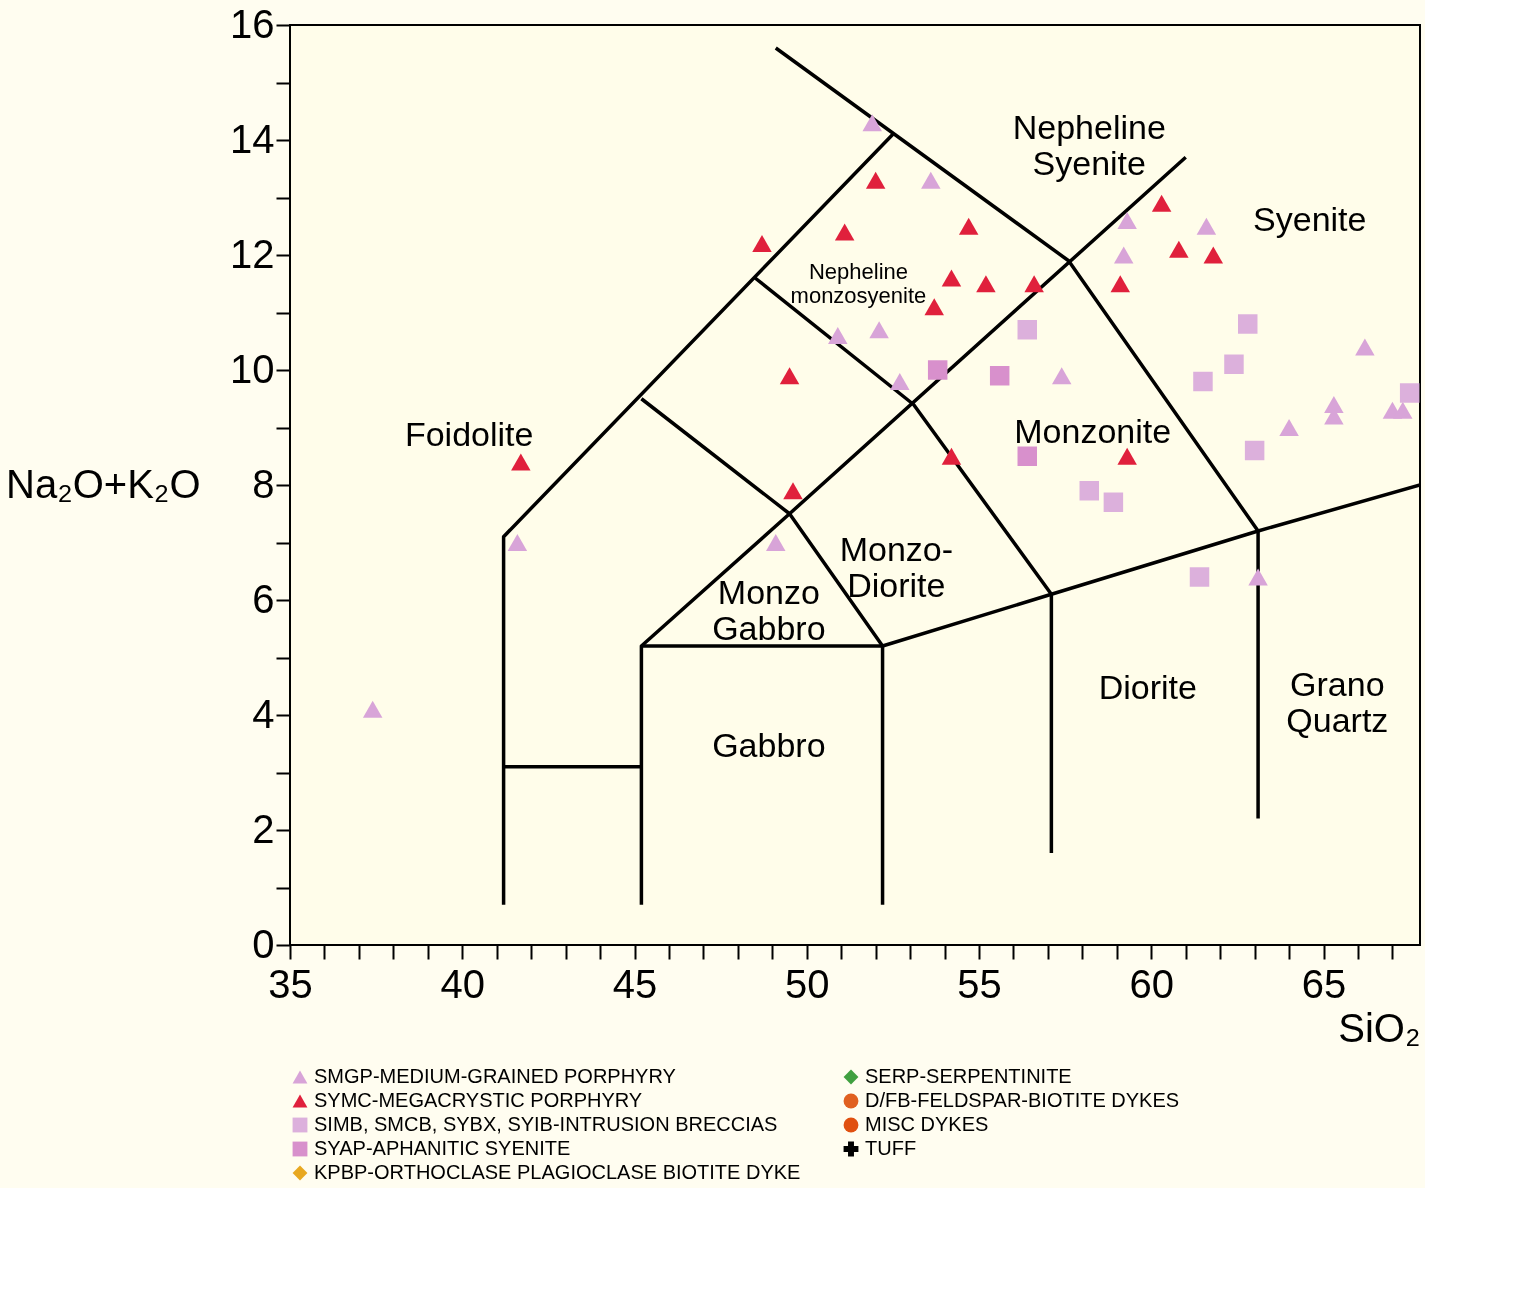  Describe the element at coordinates (1089, 144) in the screenshot. I see `annotation: Nepheline Syenite` at that location.